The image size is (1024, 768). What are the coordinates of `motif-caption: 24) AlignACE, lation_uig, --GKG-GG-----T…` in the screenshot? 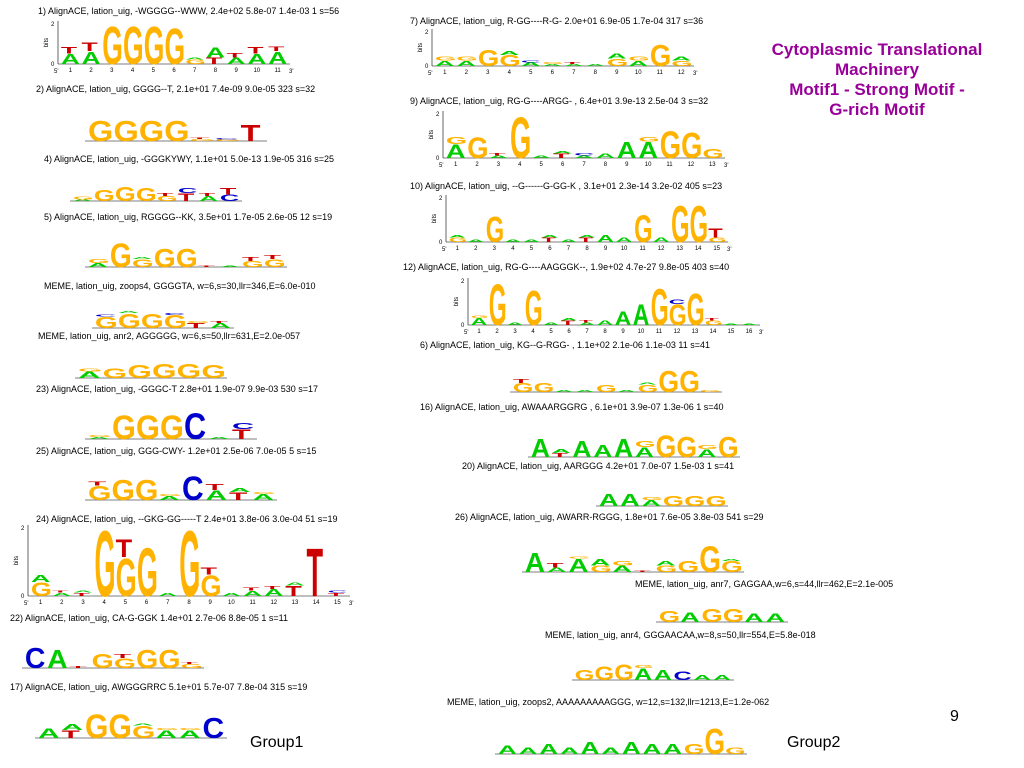 It's located at (187, 519).